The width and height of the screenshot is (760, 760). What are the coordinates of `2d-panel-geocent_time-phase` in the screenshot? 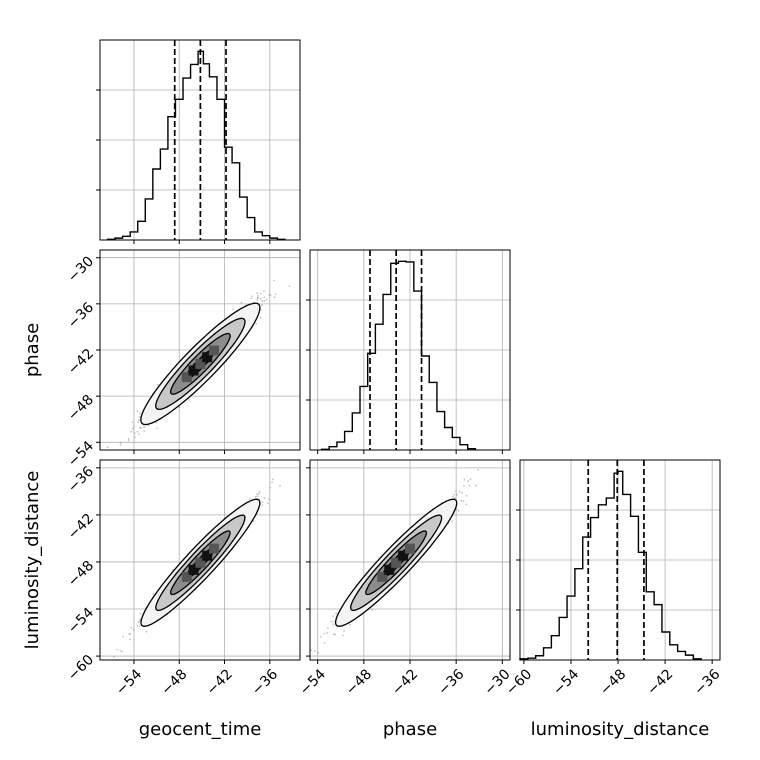 It's located at (201, 351).